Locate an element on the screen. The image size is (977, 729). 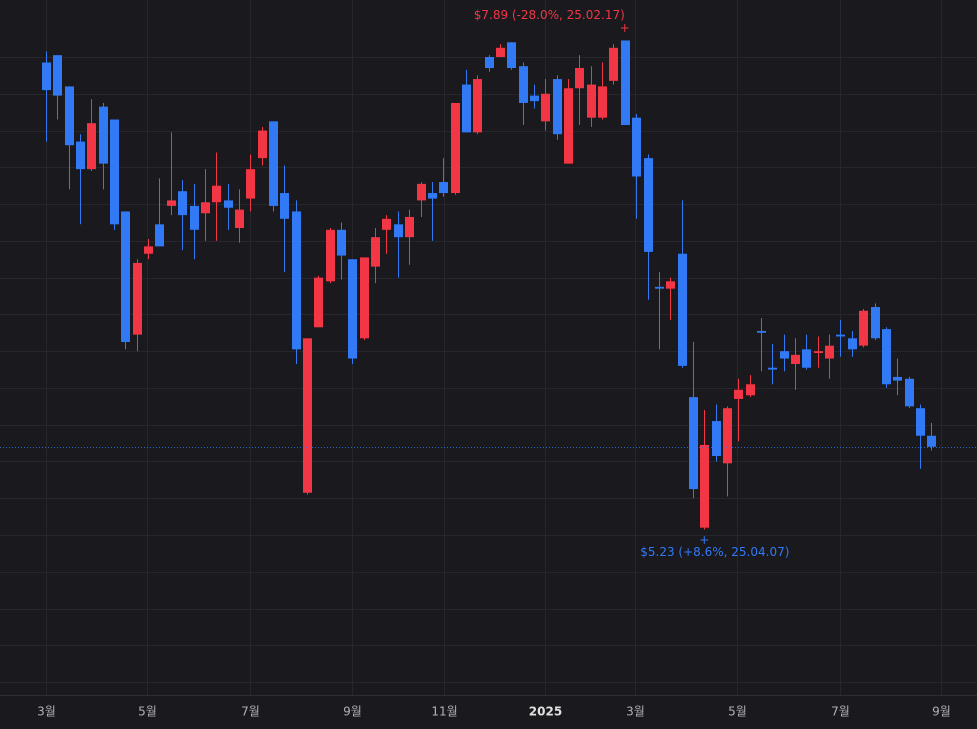
low-label: $5.23 (+8.6%, 25.04.07) is located at coordinates (714, 552).